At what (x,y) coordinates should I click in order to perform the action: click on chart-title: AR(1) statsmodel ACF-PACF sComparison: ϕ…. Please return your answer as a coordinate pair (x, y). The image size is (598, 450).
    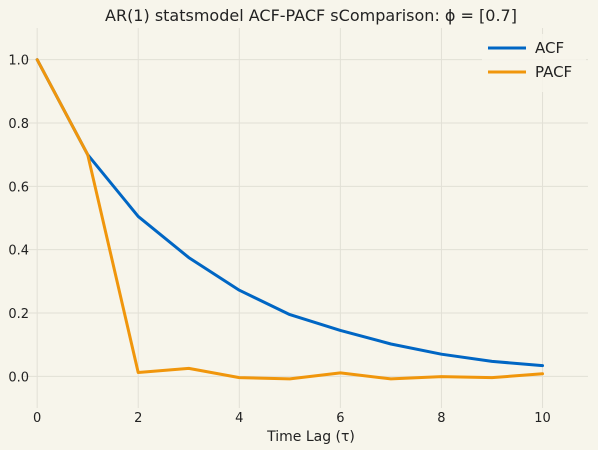
    Looking at the image, I should click on (311, 15).